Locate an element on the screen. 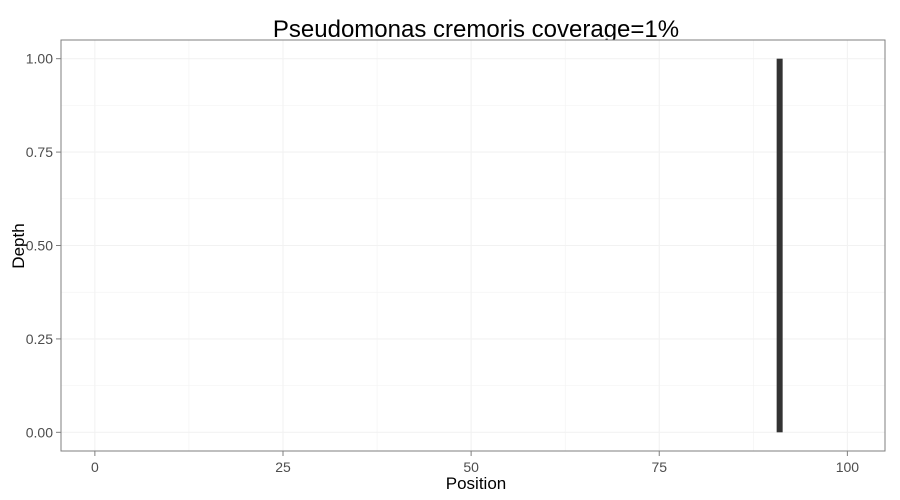 The height and width of the screenshot is (500, 900). coverage-bar is located at coordinates (779, 245).